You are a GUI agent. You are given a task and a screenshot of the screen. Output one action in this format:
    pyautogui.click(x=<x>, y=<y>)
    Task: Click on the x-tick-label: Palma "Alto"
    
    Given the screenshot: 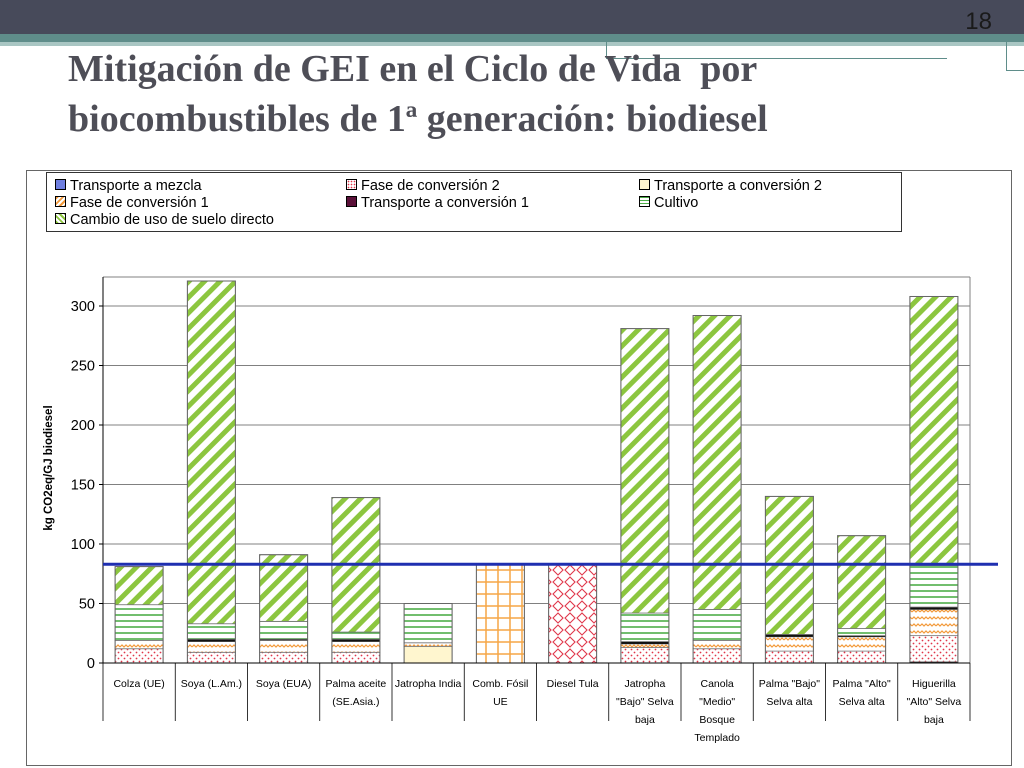 What is the action you would take?
    pyautogui.click(x=862, y=684)
    